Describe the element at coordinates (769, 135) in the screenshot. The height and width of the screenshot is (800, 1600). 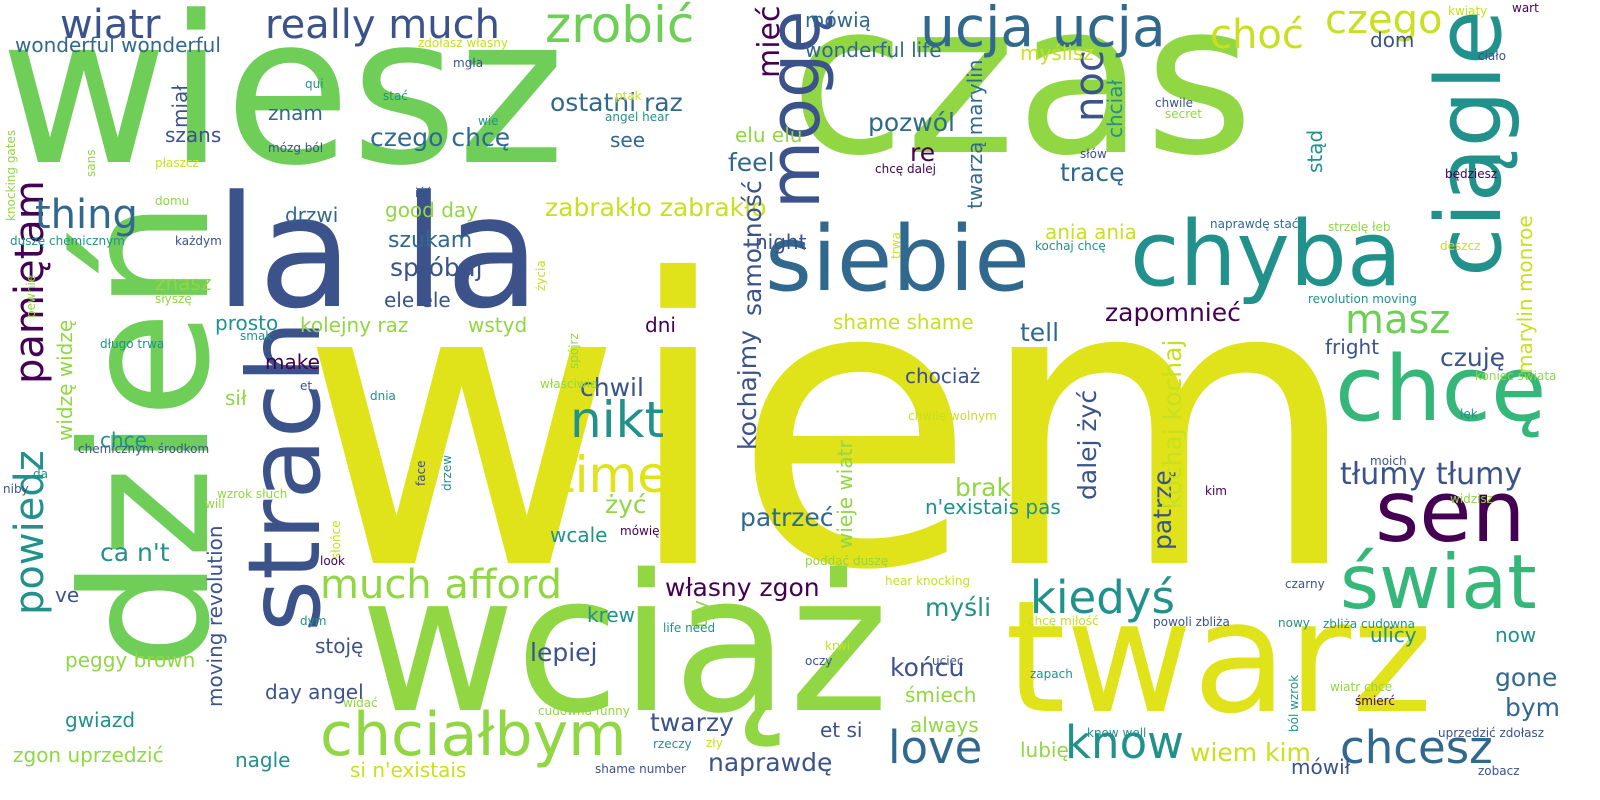
I see `word-93: elu elu` at that location.